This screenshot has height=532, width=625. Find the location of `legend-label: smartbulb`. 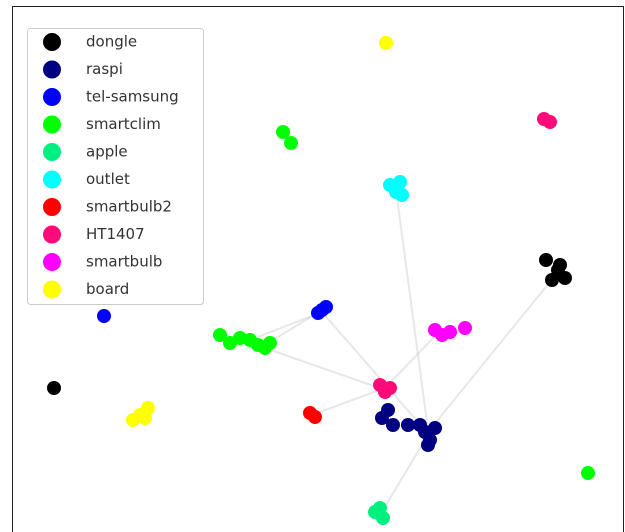

legend-label: smartbulb is located at coordinates (124, 262).